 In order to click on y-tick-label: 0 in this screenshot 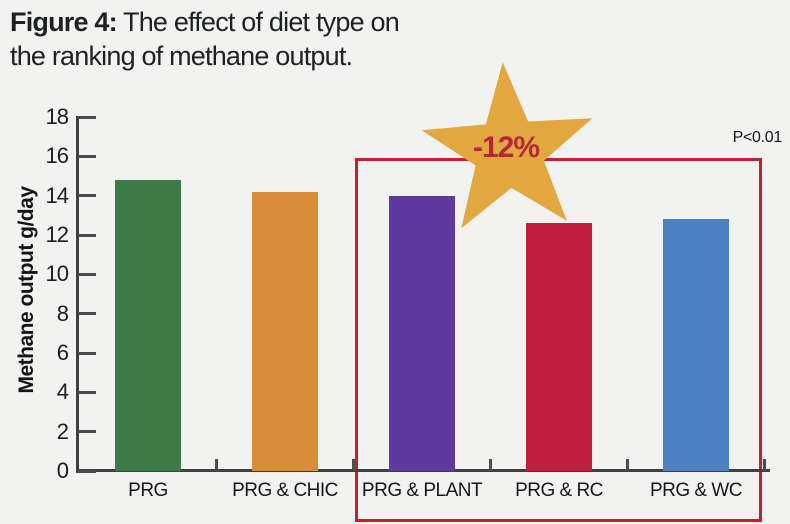, I will do `click(62, 470)`.